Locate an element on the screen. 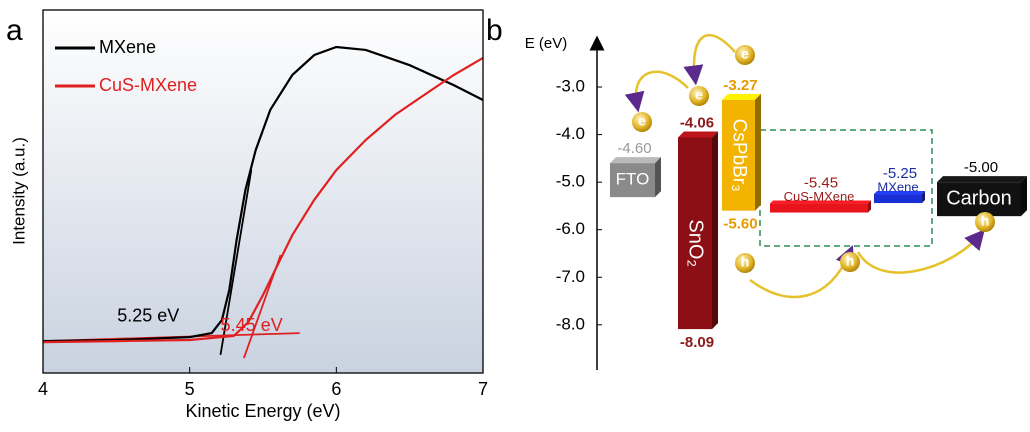 The height and width of the screenshot is (432, 1030). x-tick-label: 7 is located at coordinates (483, 389).